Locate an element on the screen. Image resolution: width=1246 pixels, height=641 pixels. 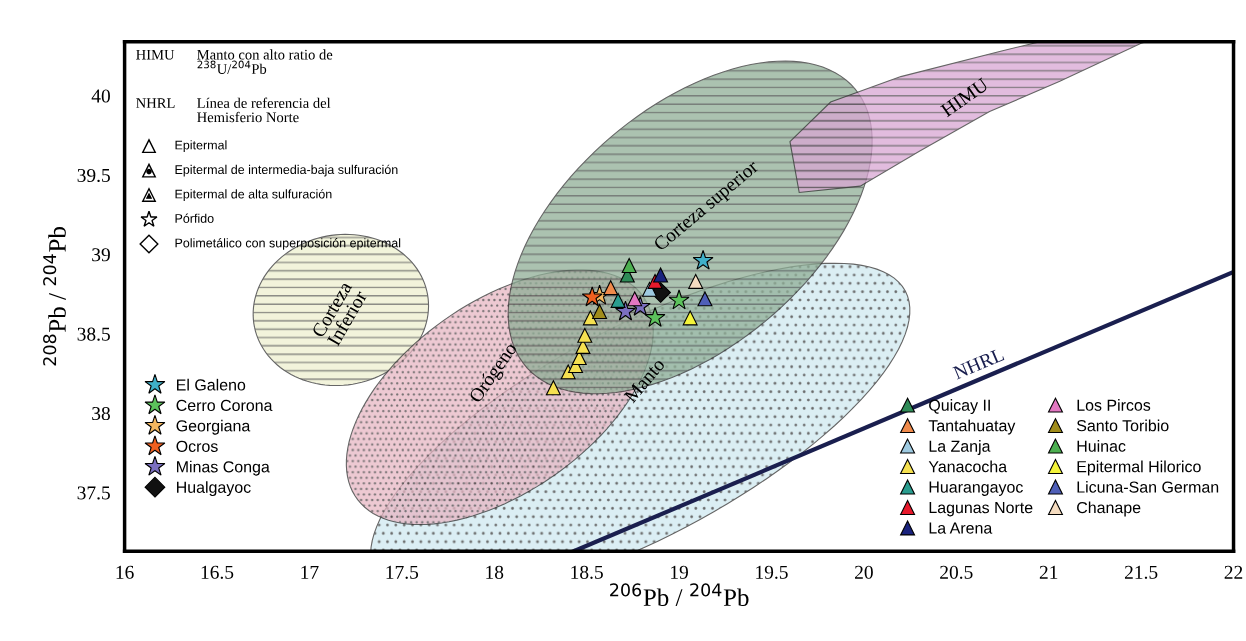
annotation: HIMU is located at coordinates (155, 54).